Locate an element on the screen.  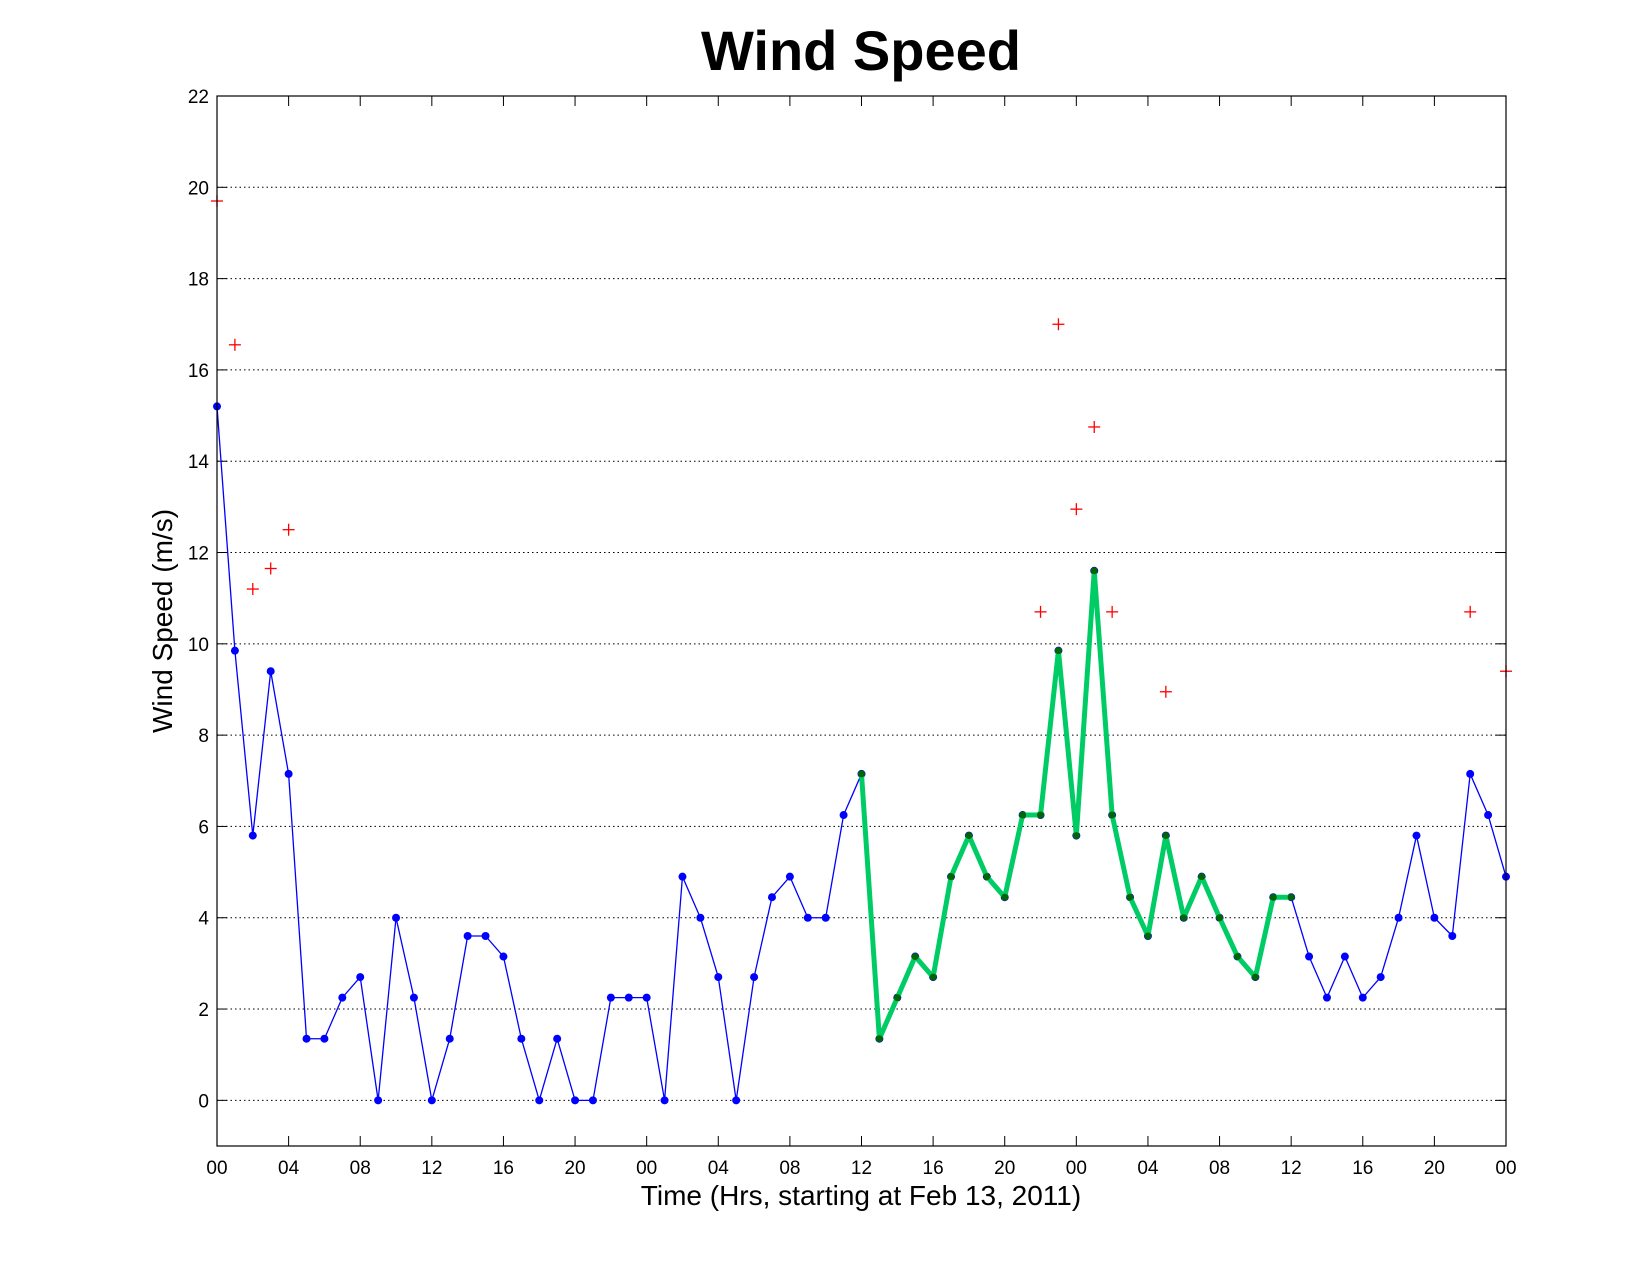
y-tick-label: 6 is located at coordinates (203, 827).